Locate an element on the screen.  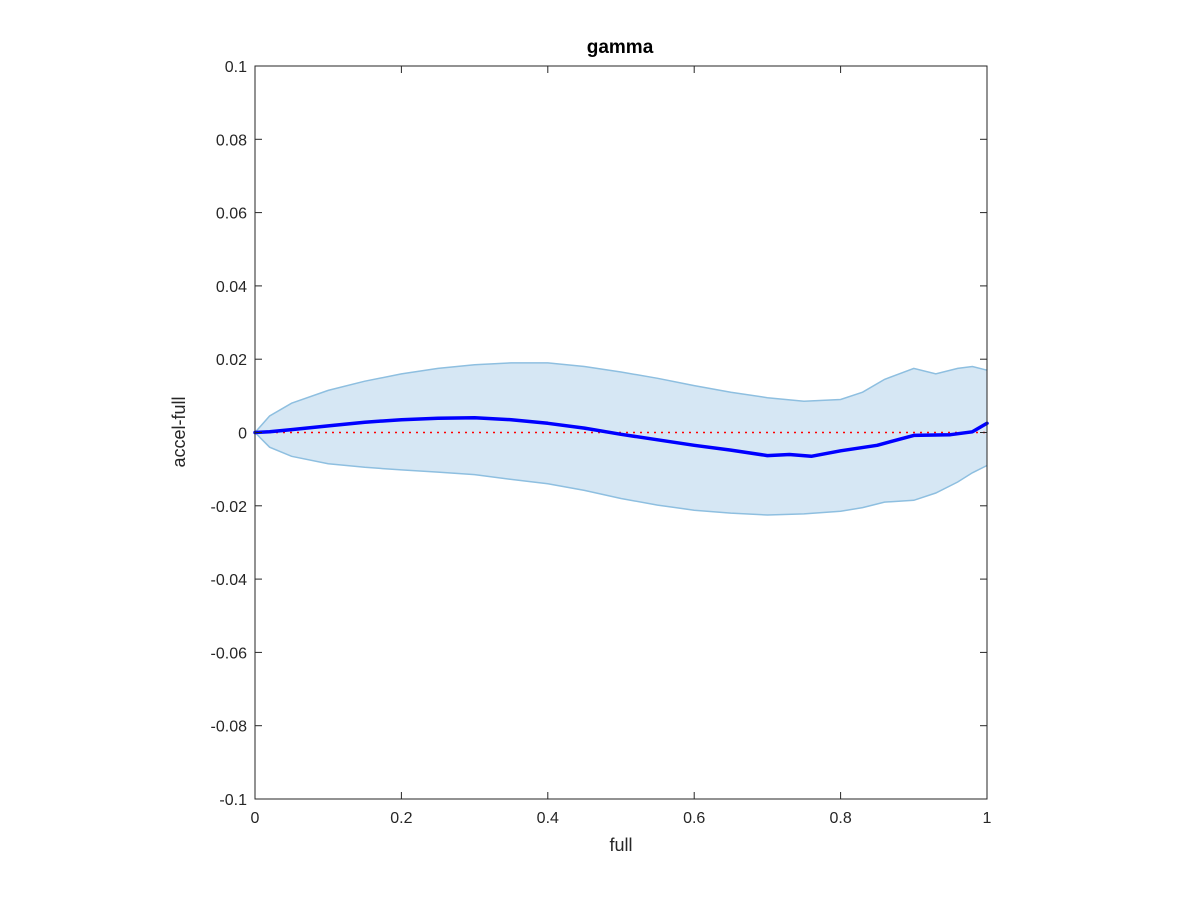
y-tick-label: 0.02 is located at coordinates (231, 360).